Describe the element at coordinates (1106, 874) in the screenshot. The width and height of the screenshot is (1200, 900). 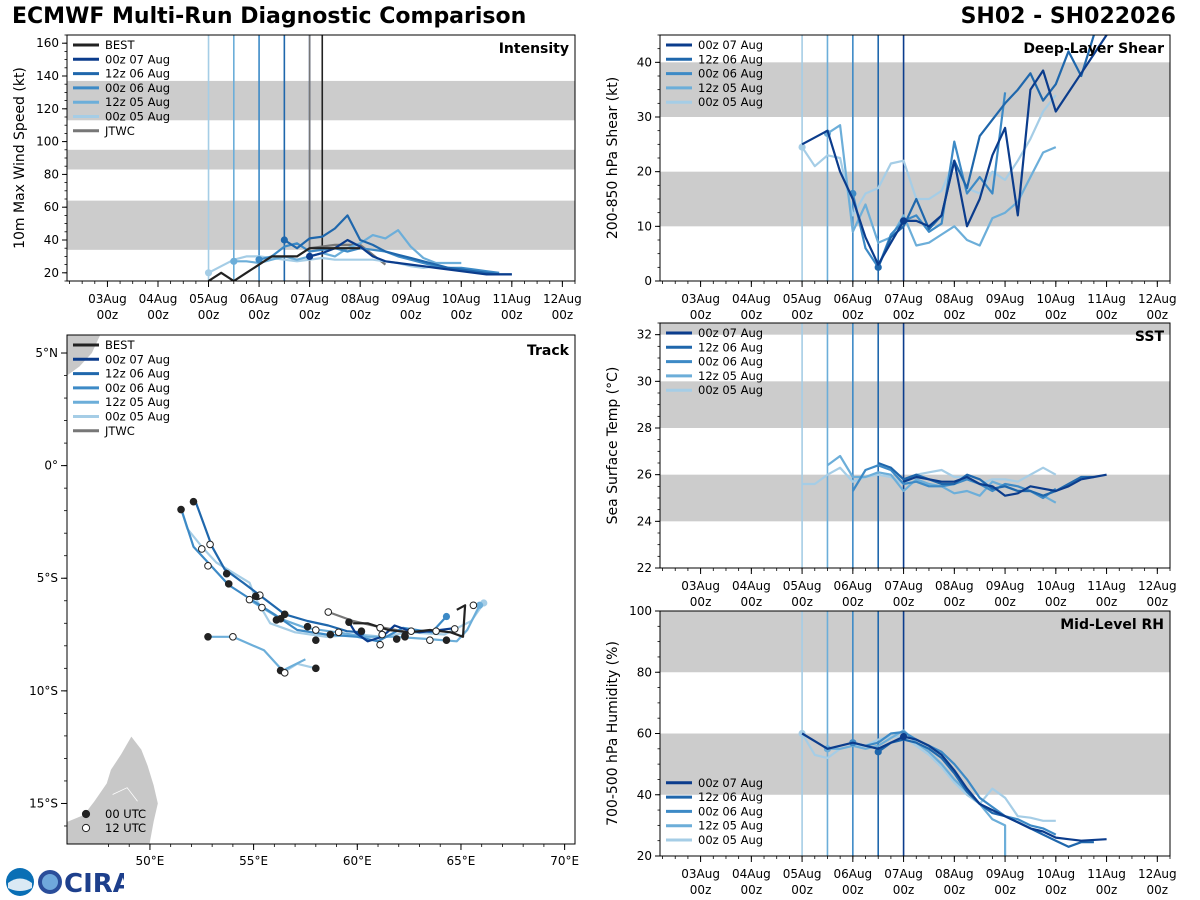
I see `rh-x-tick-day: 11Aug` at that location.